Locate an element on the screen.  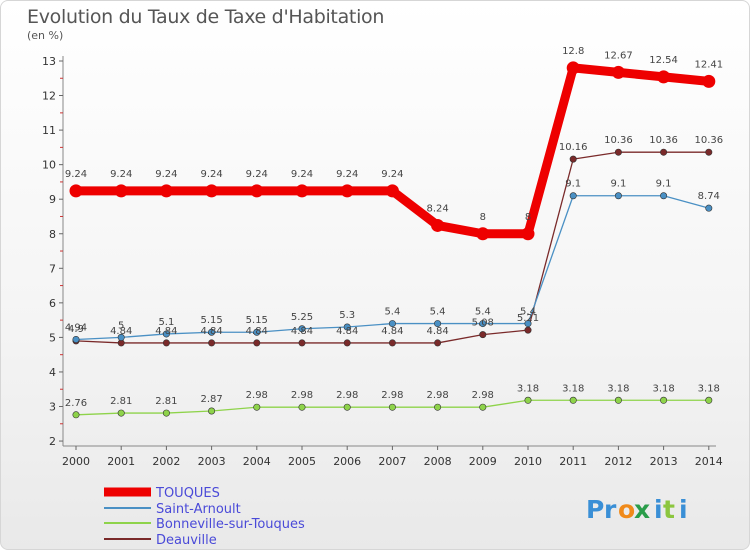
data-label: 10.16 is located at coordinates (573, 147).